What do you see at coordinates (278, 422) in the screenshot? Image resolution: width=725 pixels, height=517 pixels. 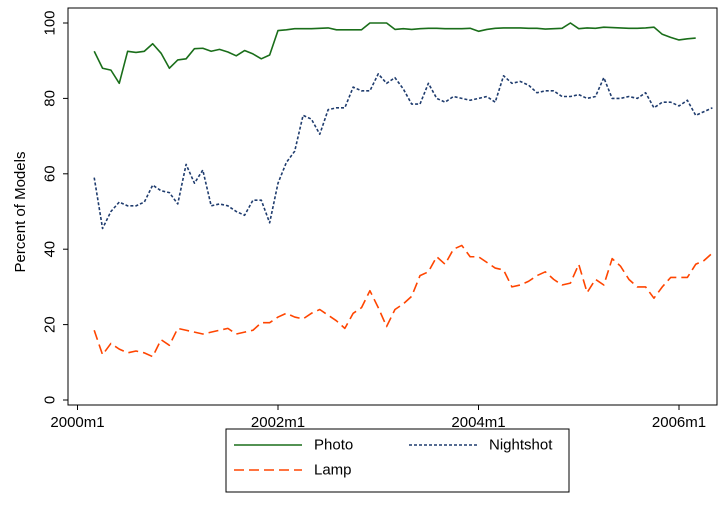 I see `x-tick-label: 2002m1` at bounding box center [278, 422].